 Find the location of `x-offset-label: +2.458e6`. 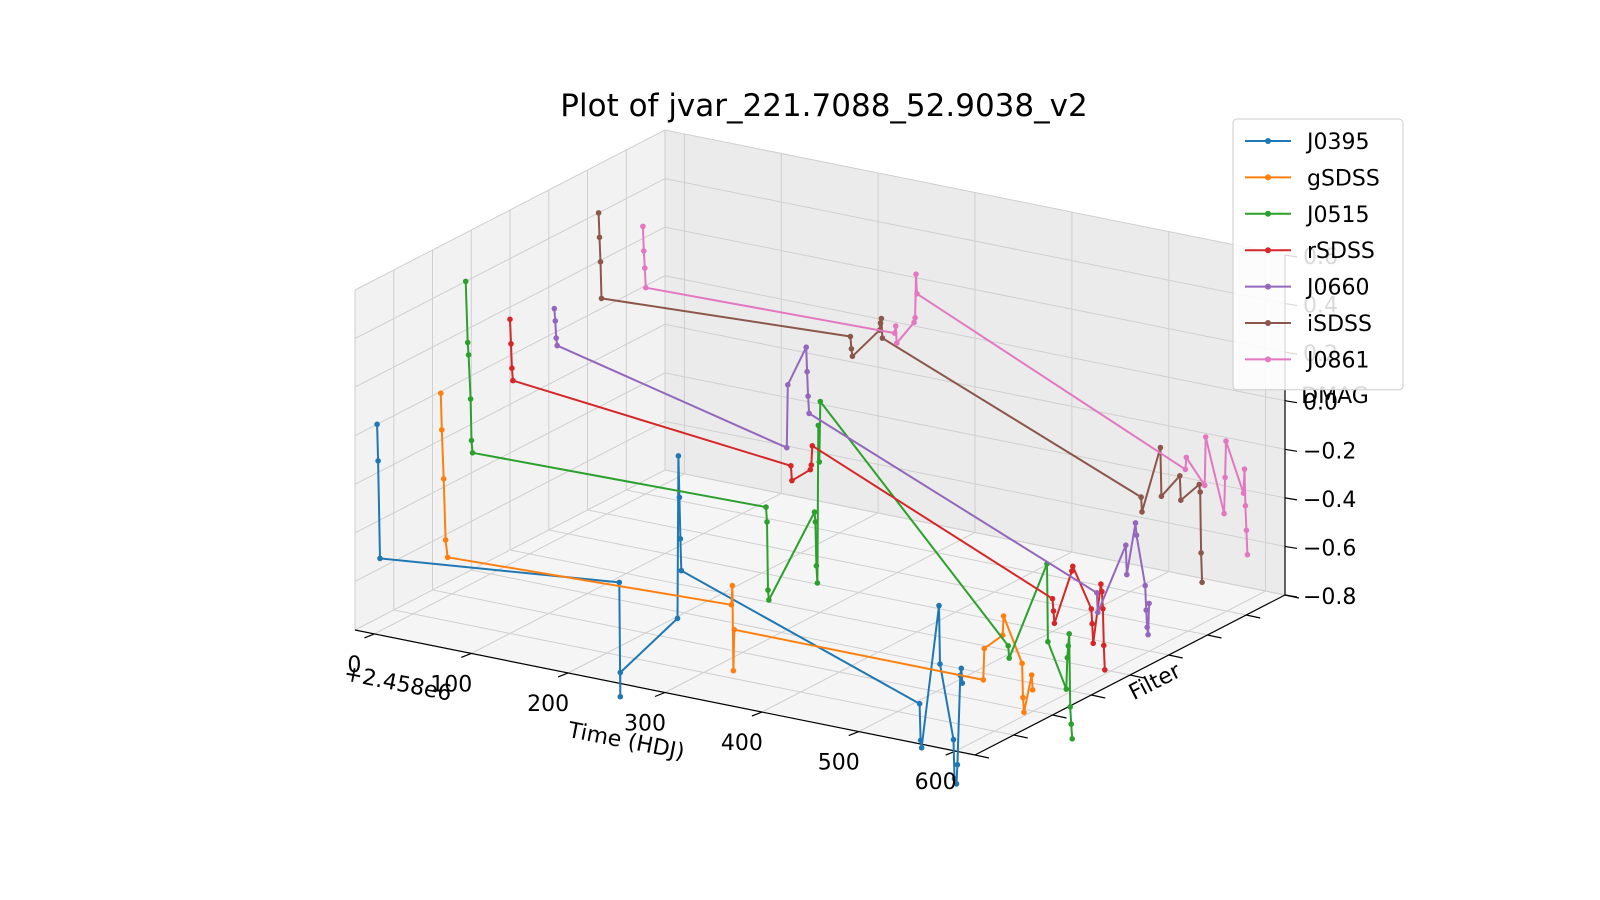

x-offset-label: +2.458e6 is located at coordinates (398, 683).